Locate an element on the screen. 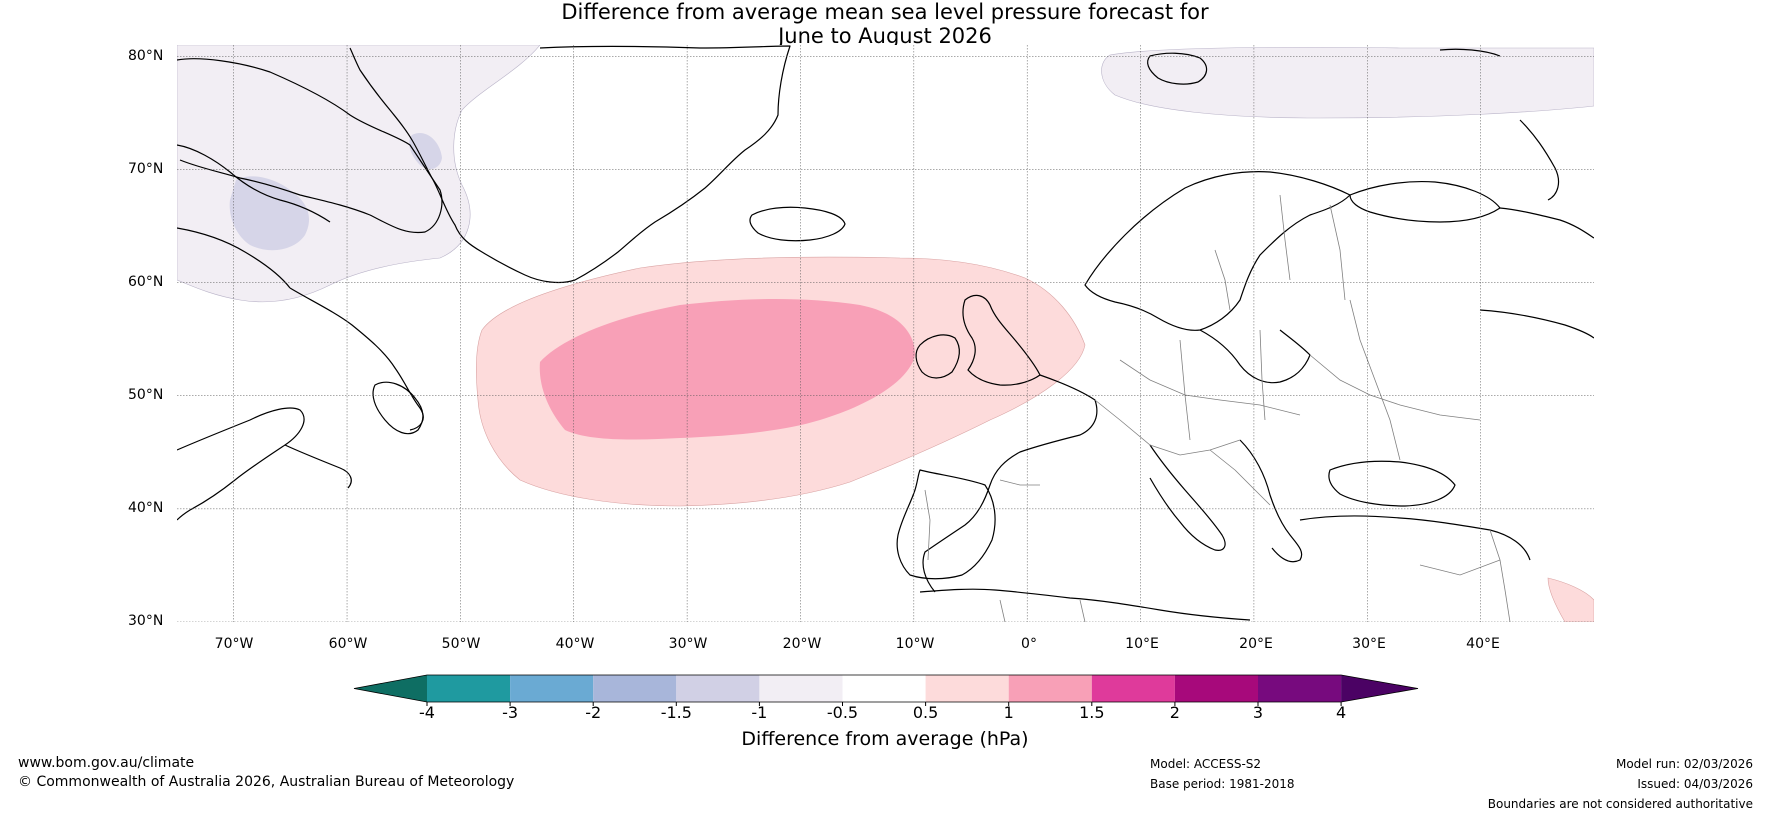 This screenshot has height=816, width=1770. coast-iceland is located at coordinates (797, 224).